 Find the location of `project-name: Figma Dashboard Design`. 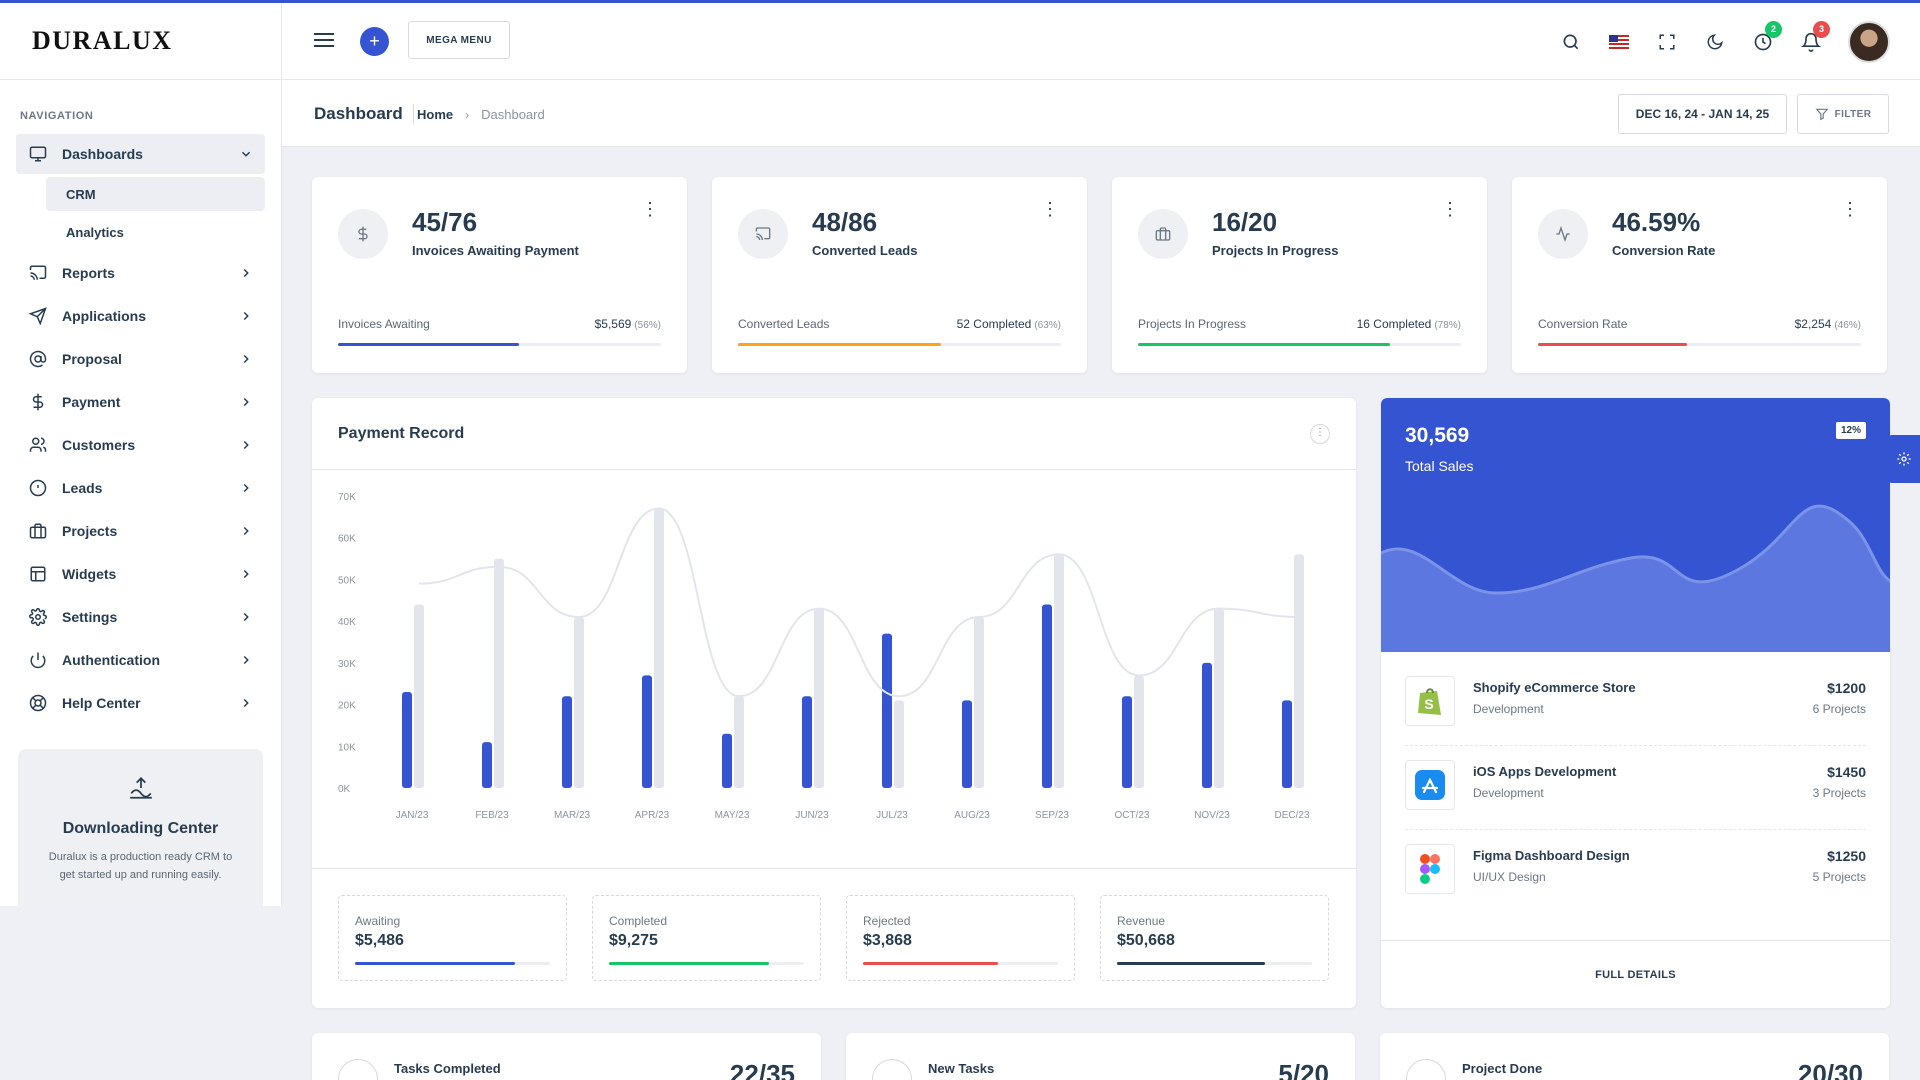

project-name: Figma Dashboard Design is located at coordinates (1551, 855).